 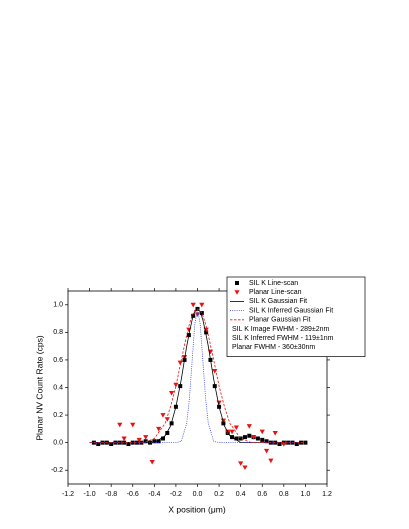 I want to click on x-tick-label: 0.4, so click(x=241, y=494).